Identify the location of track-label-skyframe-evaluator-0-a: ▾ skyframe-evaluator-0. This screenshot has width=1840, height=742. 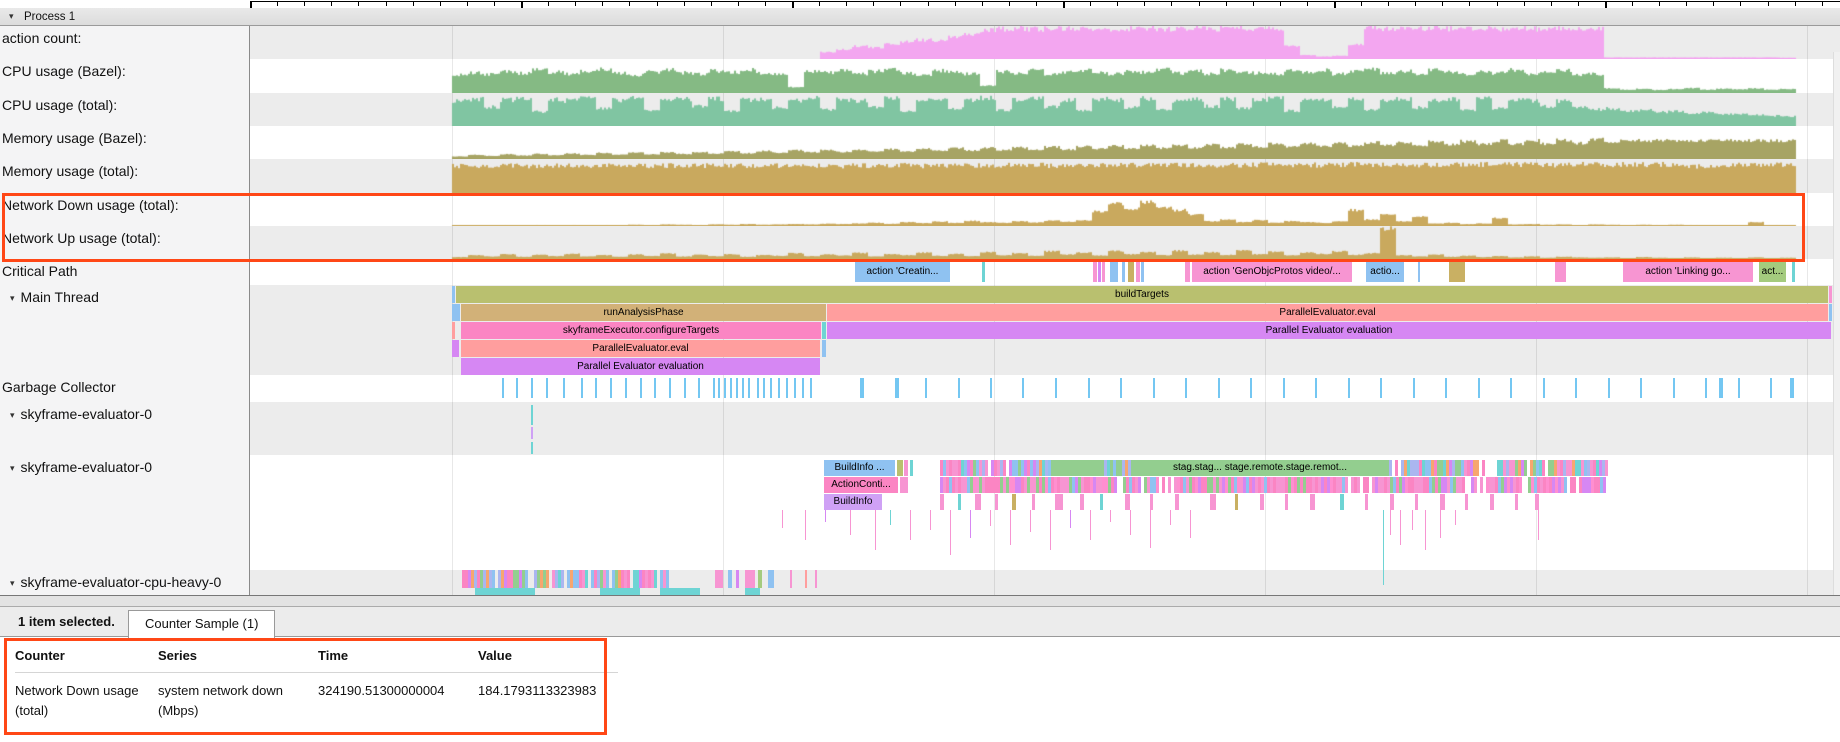
(77, 414).